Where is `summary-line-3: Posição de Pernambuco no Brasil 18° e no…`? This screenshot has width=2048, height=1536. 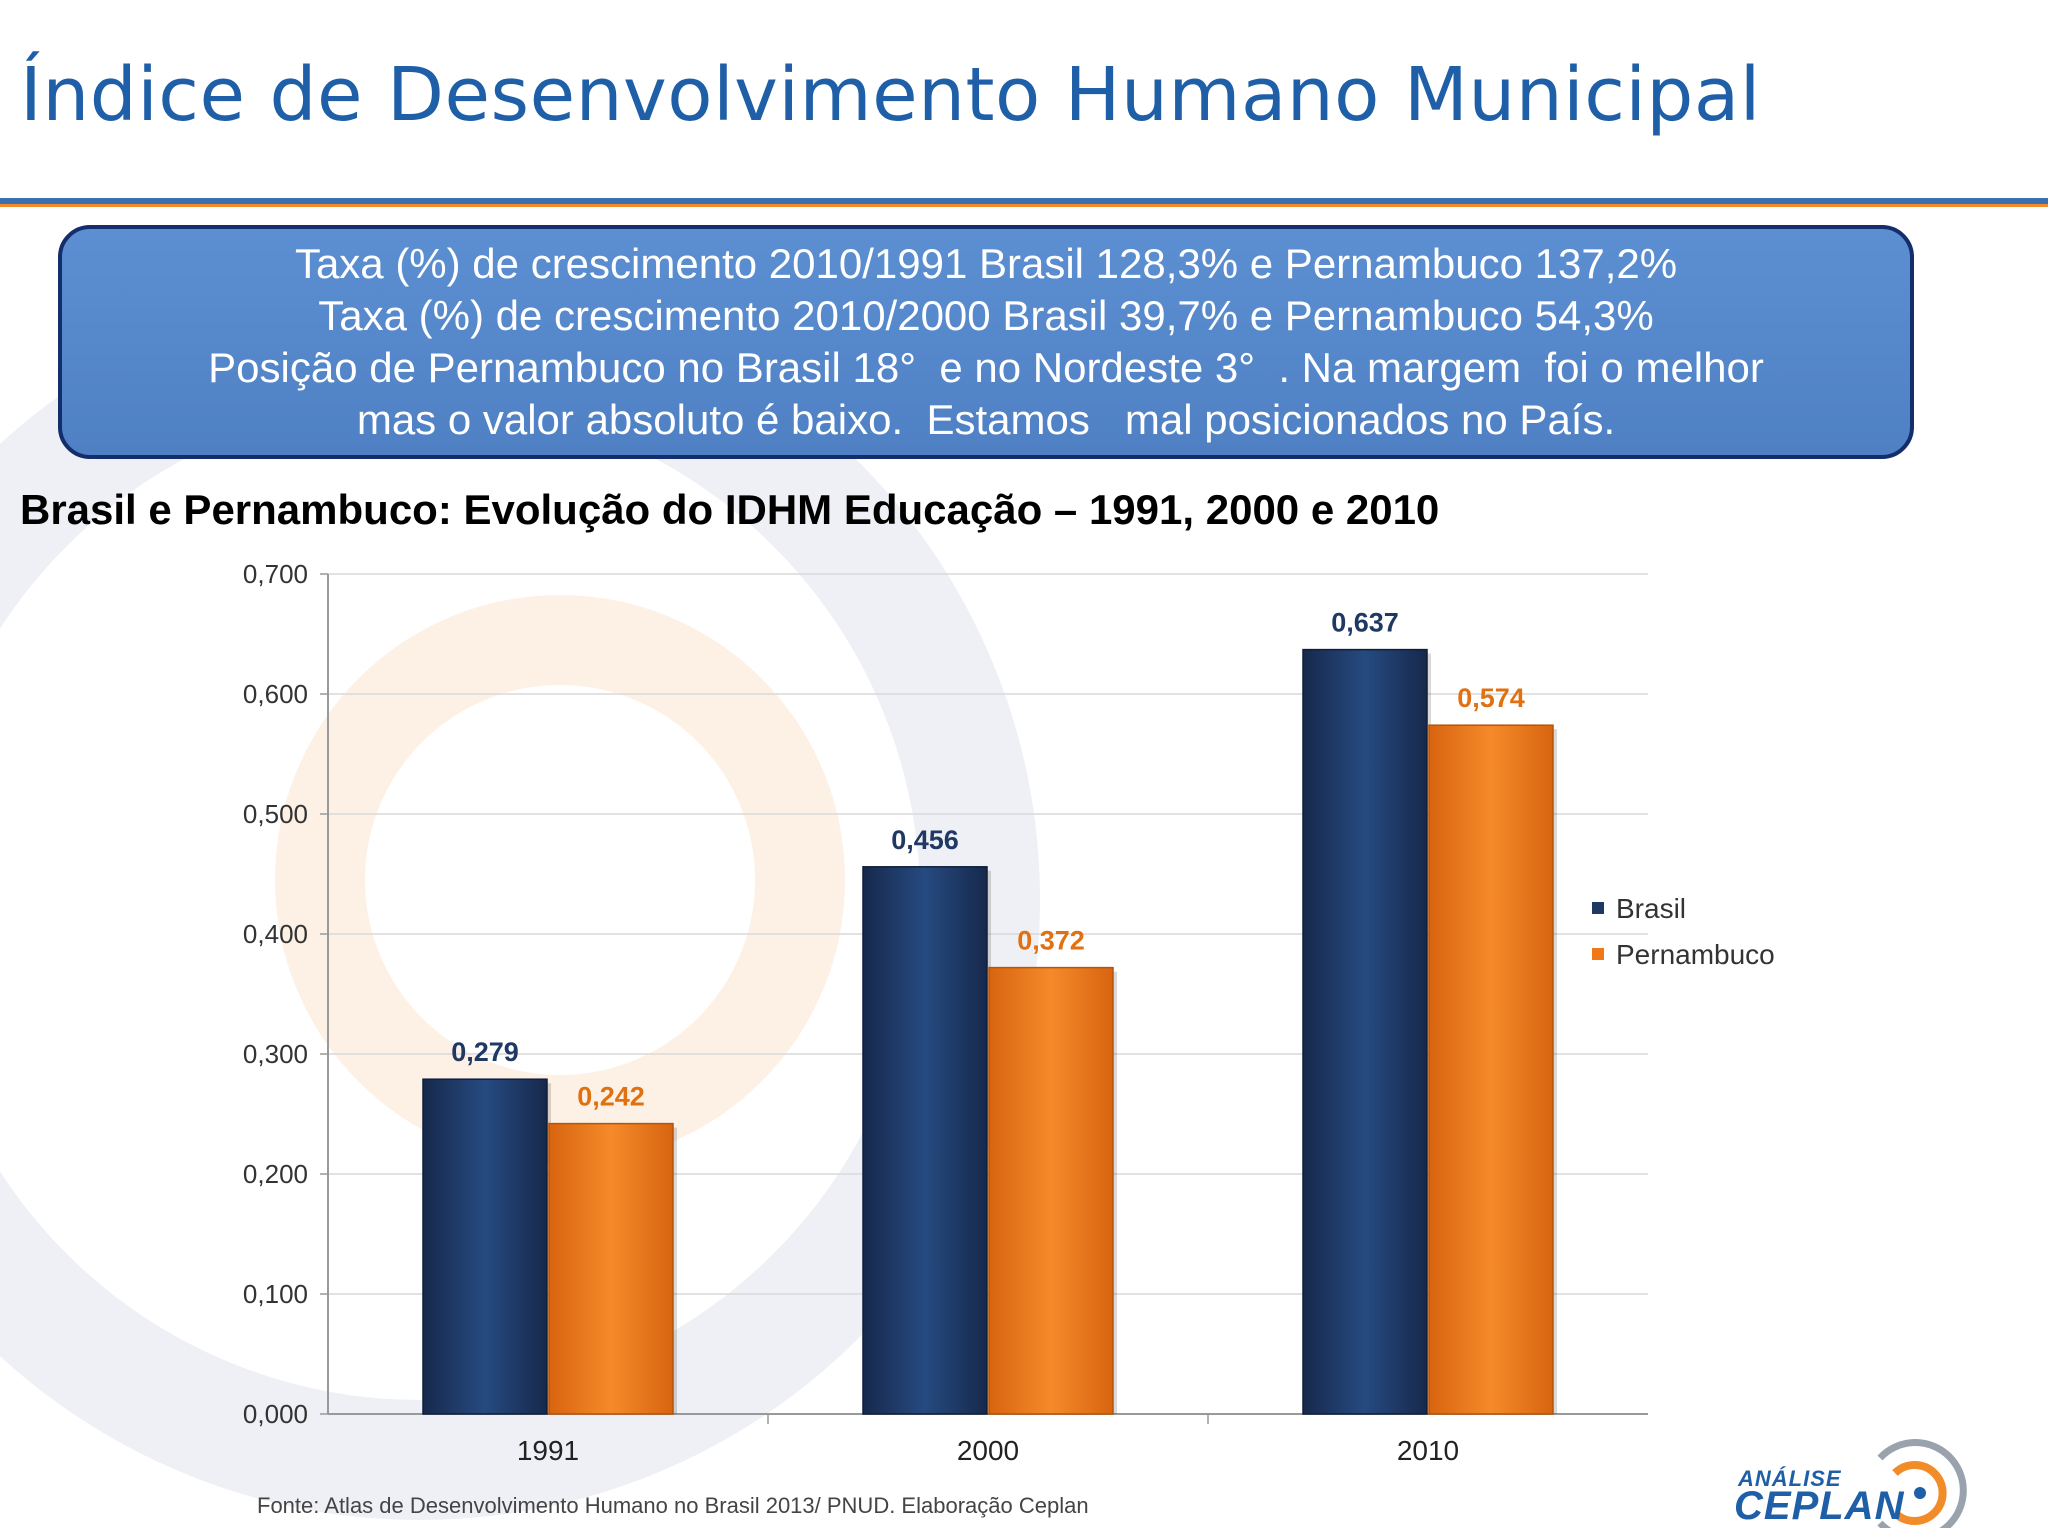 summary-line-3: Posição de Pernambuco no Brasil 18° e no… is located at coordinates (986, 367).